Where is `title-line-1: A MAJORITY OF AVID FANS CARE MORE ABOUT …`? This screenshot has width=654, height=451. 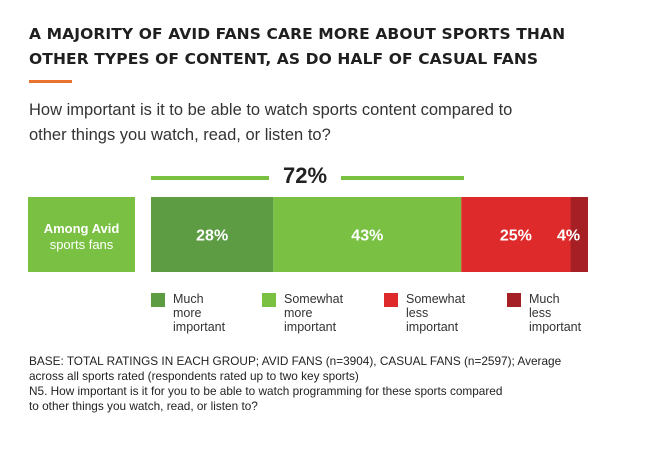
title-line-1: A MAJORITY OF AVID FANS CARE MORE ABOUT … is located at coordinates (297, 34).